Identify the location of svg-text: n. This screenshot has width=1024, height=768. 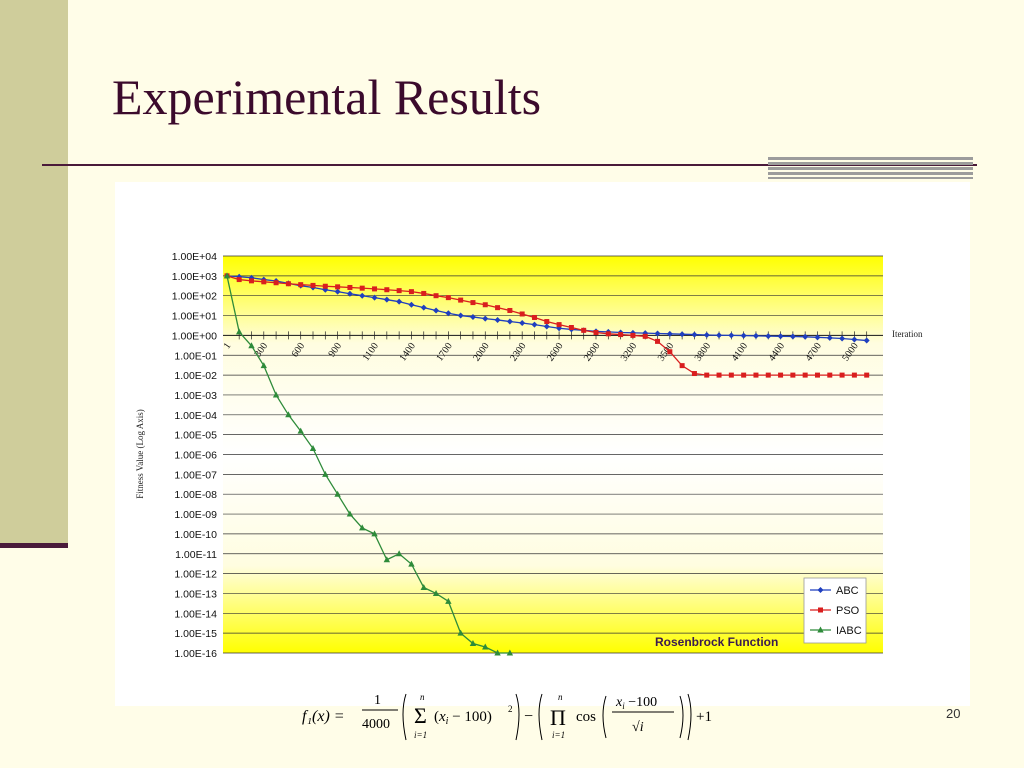
(560, 697).